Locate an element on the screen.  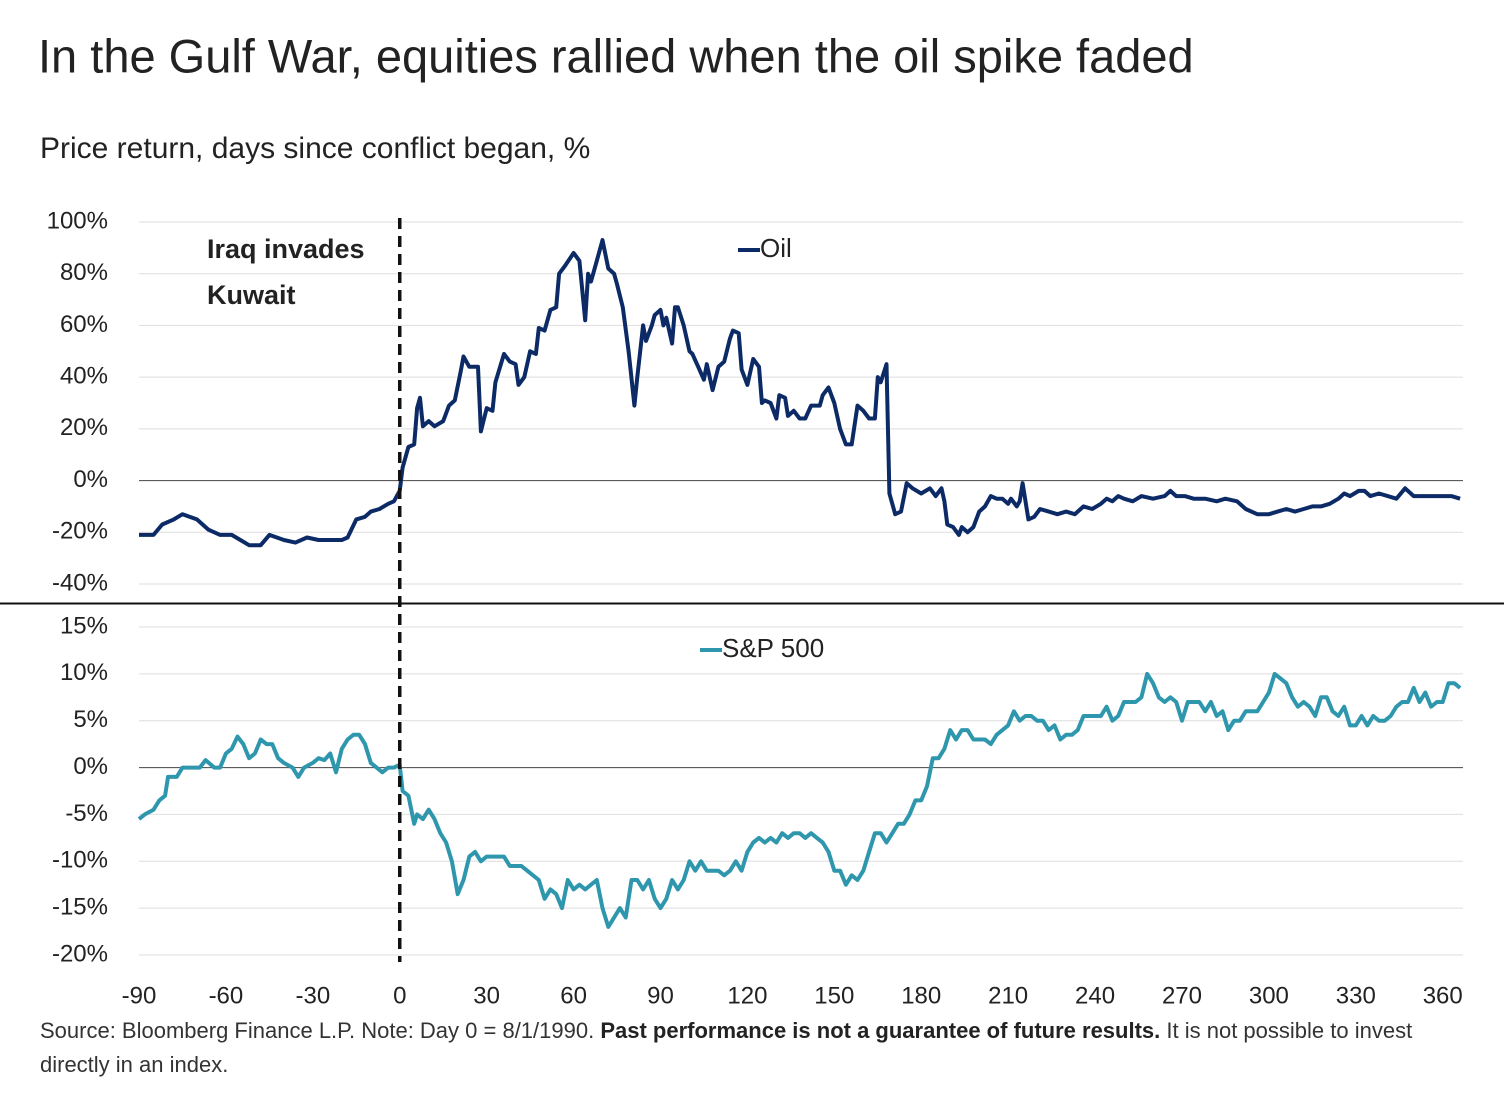
x-tick-label: 150 is located at coordinates (834, 995).